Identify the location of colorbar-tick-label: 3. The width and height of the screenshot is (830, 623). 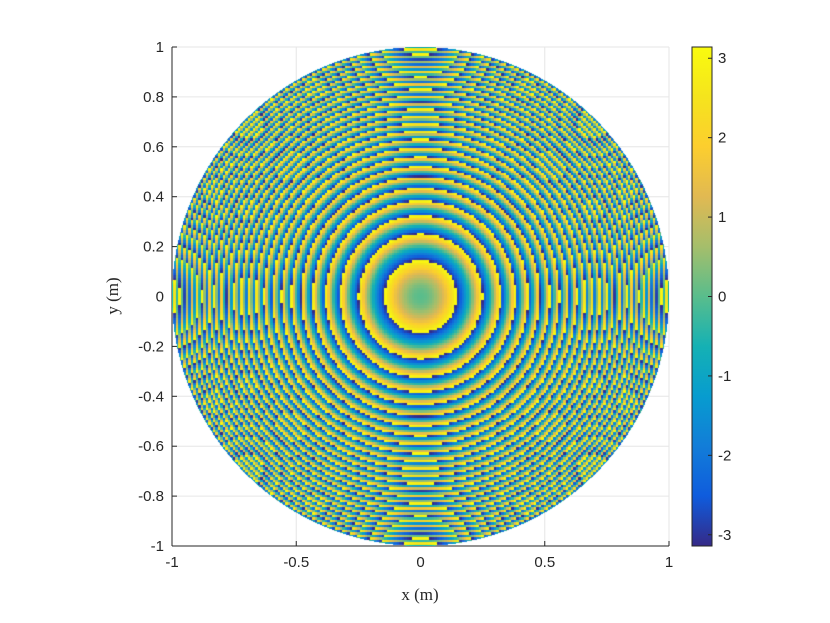
(722, 58).